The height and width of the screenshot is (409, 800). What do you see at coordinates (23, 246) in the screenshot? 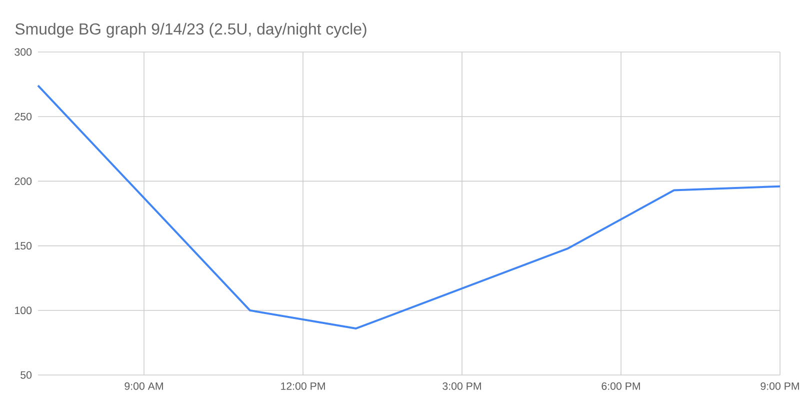
I see `y-tick-label: 150` at bounding box center [23, 246].